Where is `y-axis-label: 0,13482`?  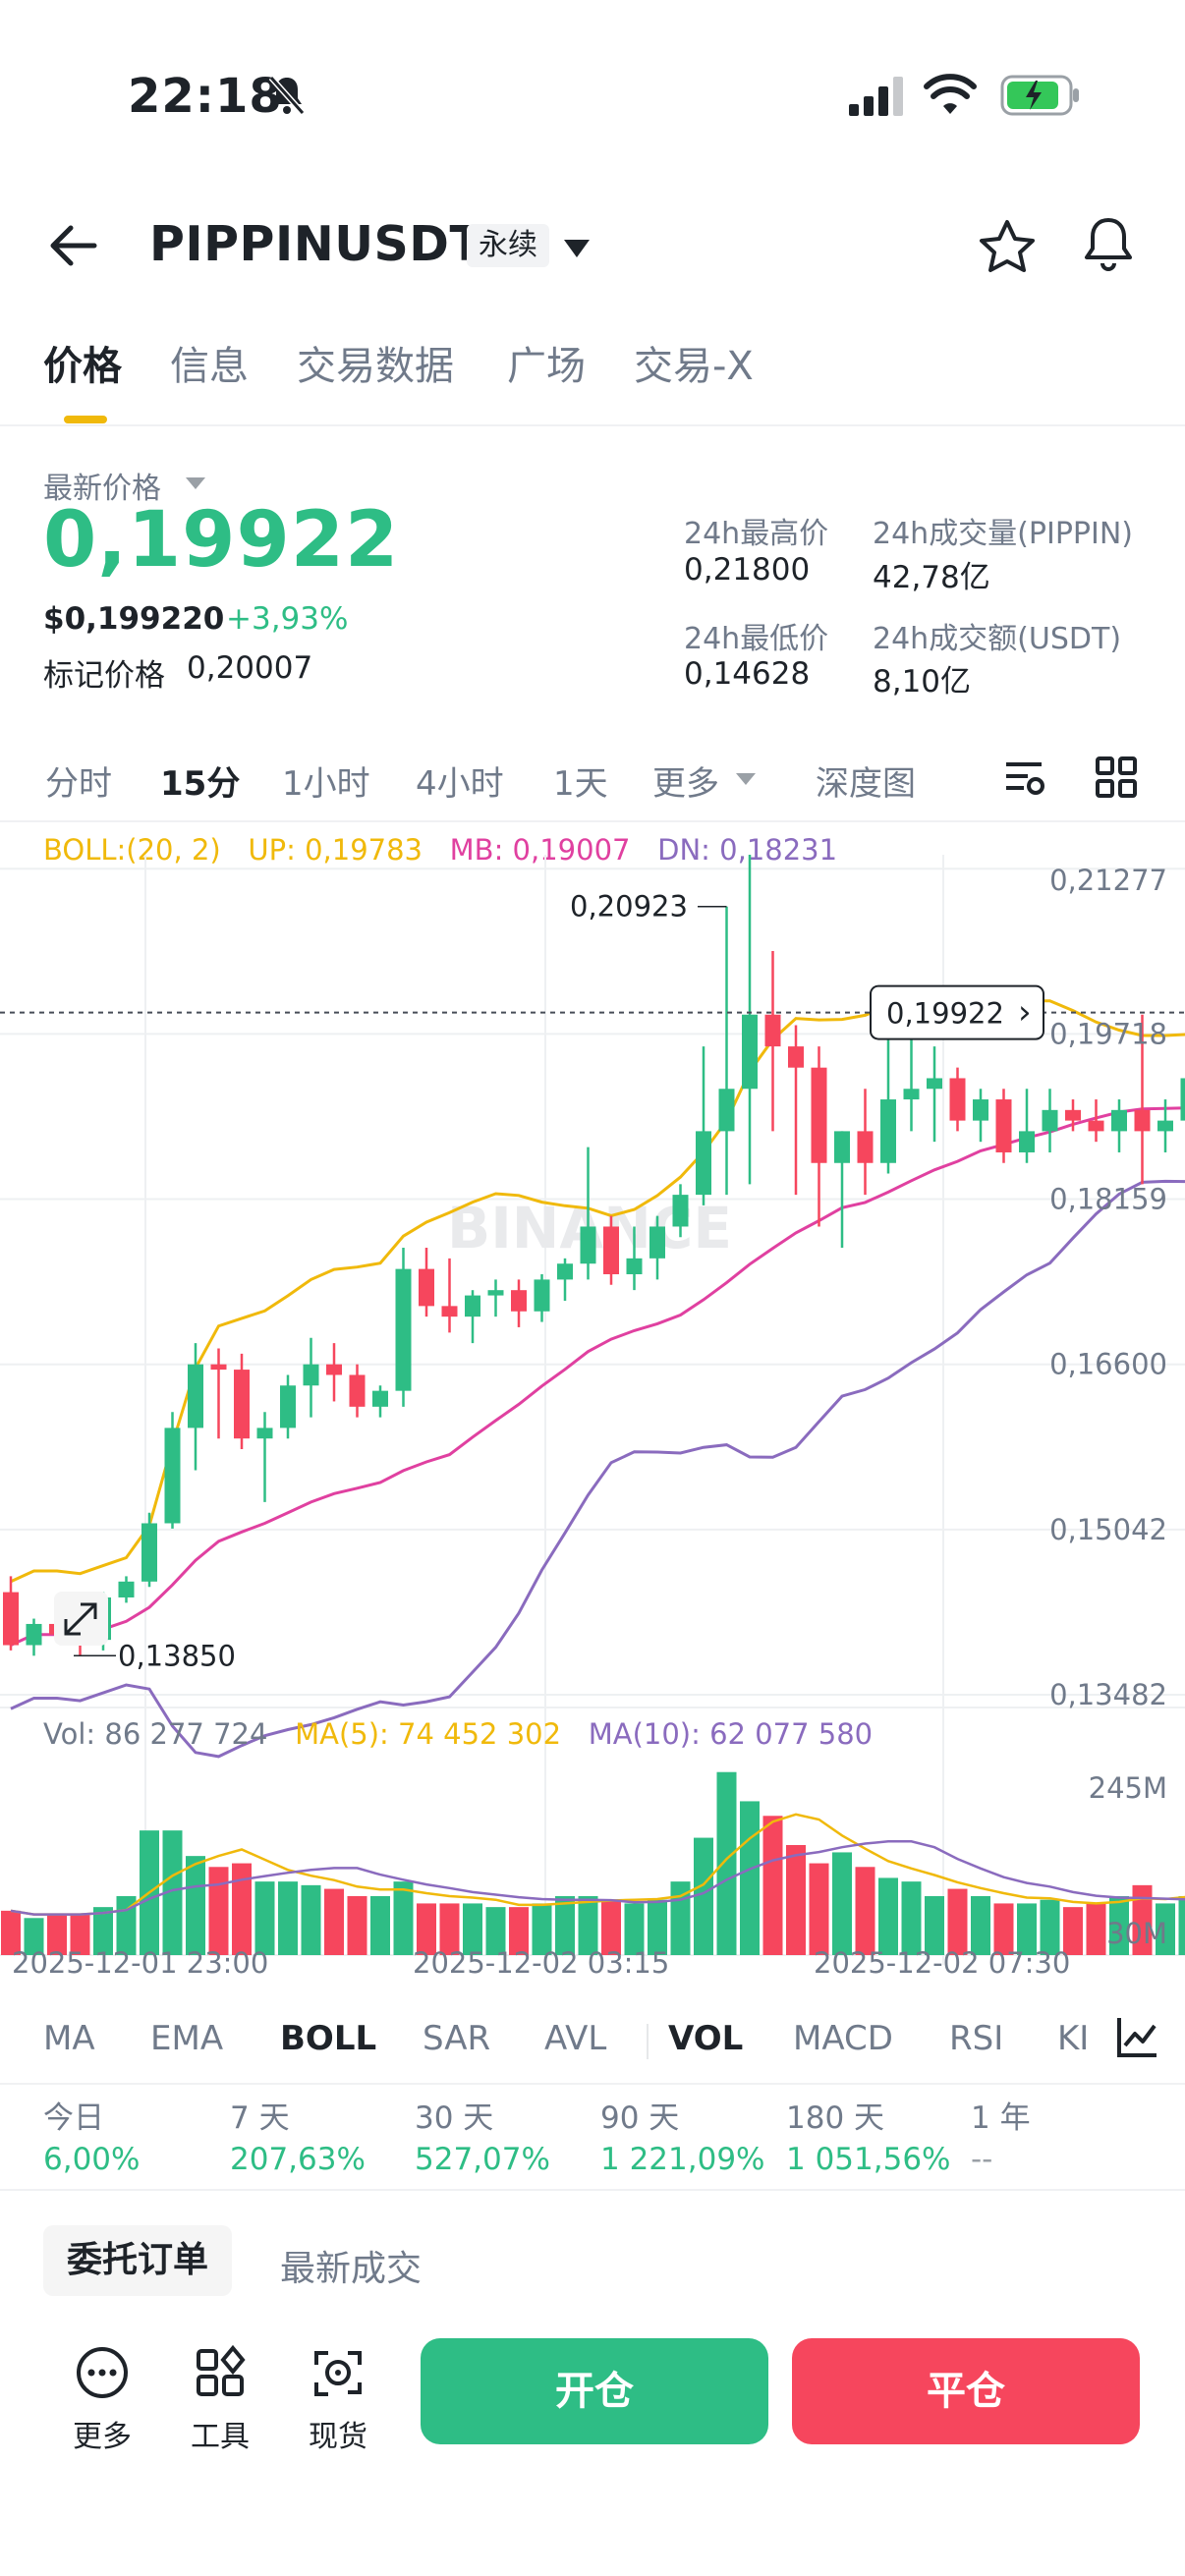 y-axis-label: 0,13482 is located at coordinates (1108, 1694).